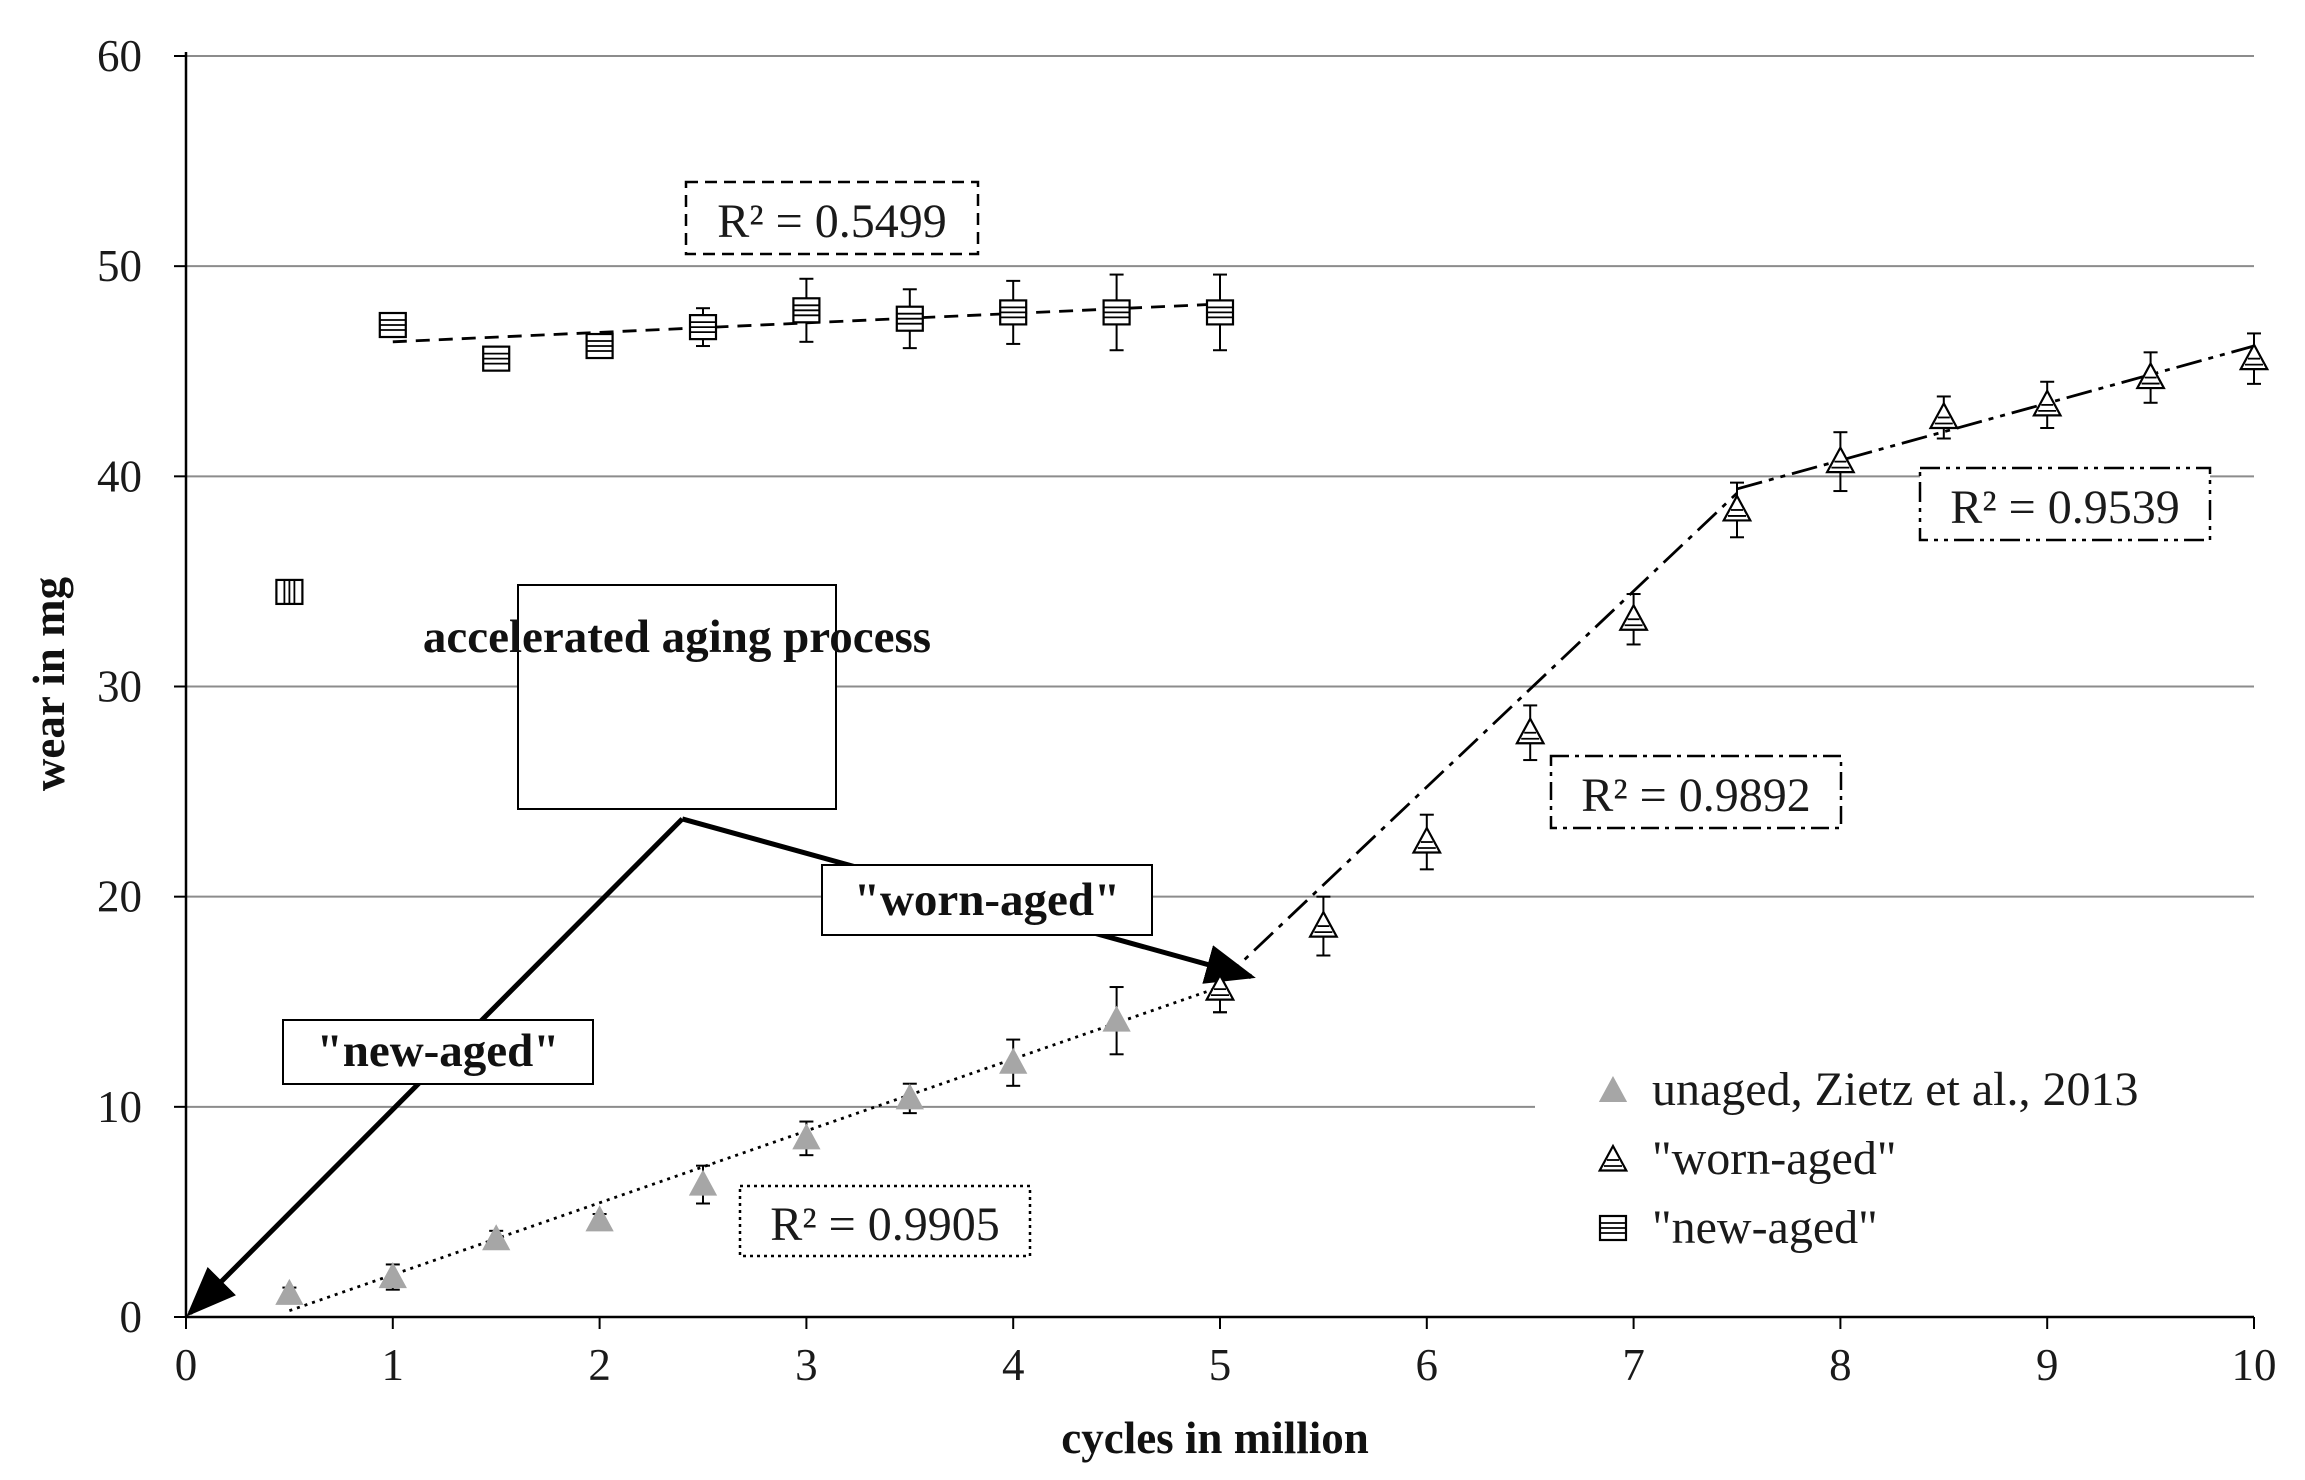  Describe the element at coordinates (1013, 312) in the screenshot. I see `point-s2-p6` at that location.